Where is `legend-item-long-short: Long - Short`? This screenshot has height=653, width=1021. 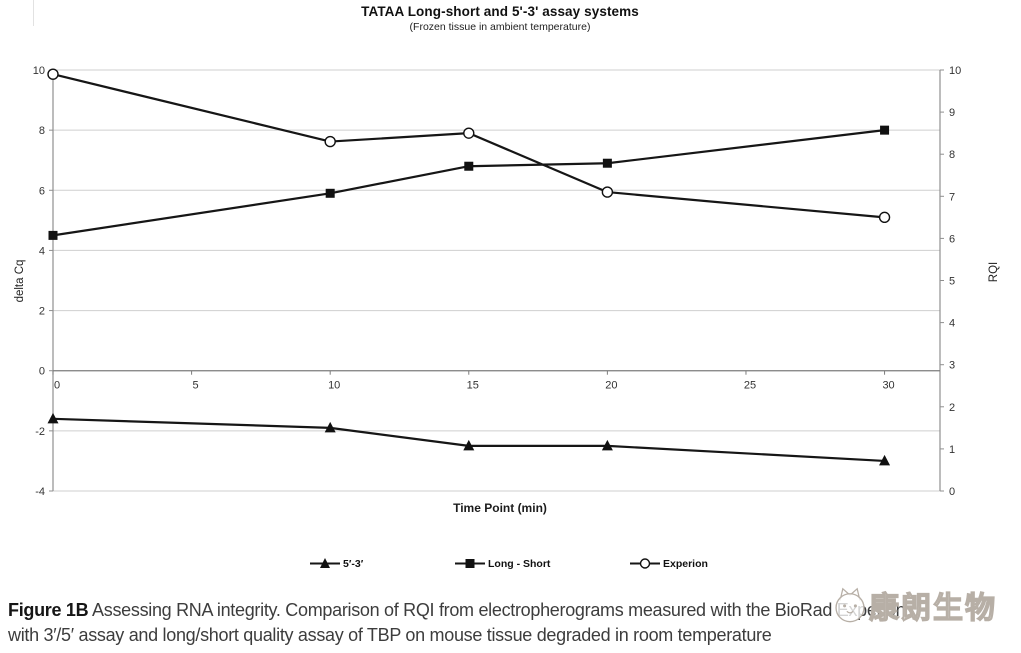
legend-item-long-short: Long - Short is located at coordinates (502, 563).